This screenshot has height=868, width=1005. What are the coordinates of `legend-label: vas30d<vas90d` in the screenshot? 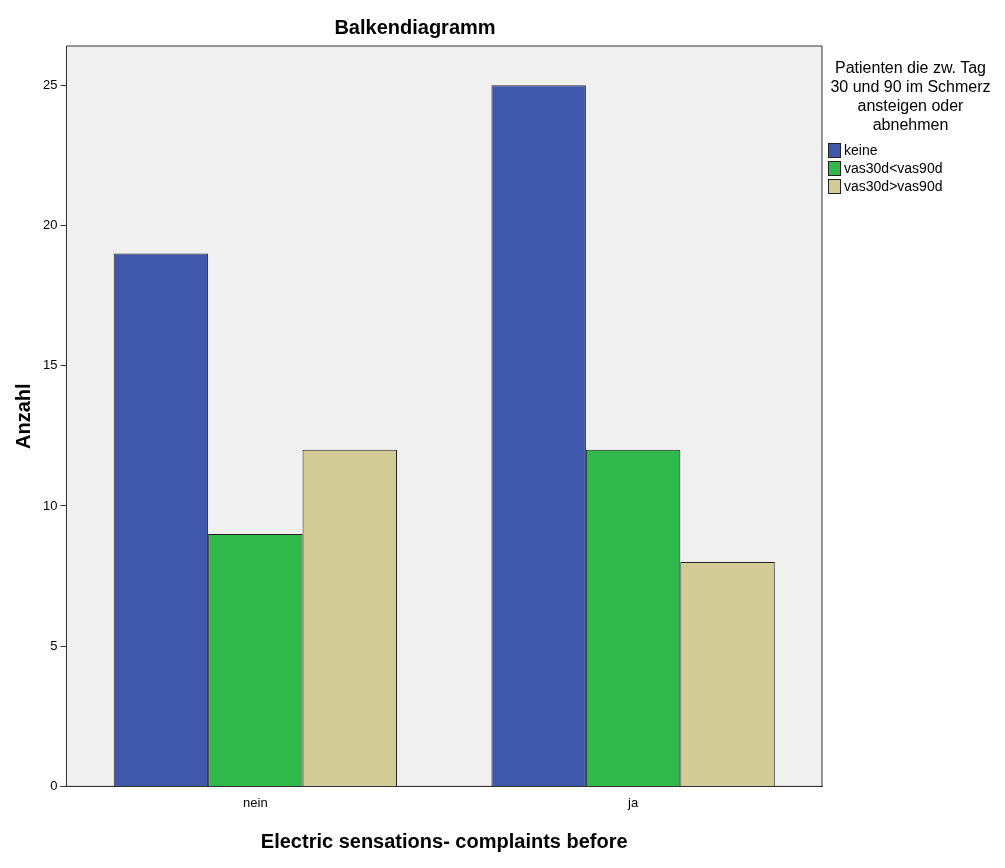 It's located at (893, 168).